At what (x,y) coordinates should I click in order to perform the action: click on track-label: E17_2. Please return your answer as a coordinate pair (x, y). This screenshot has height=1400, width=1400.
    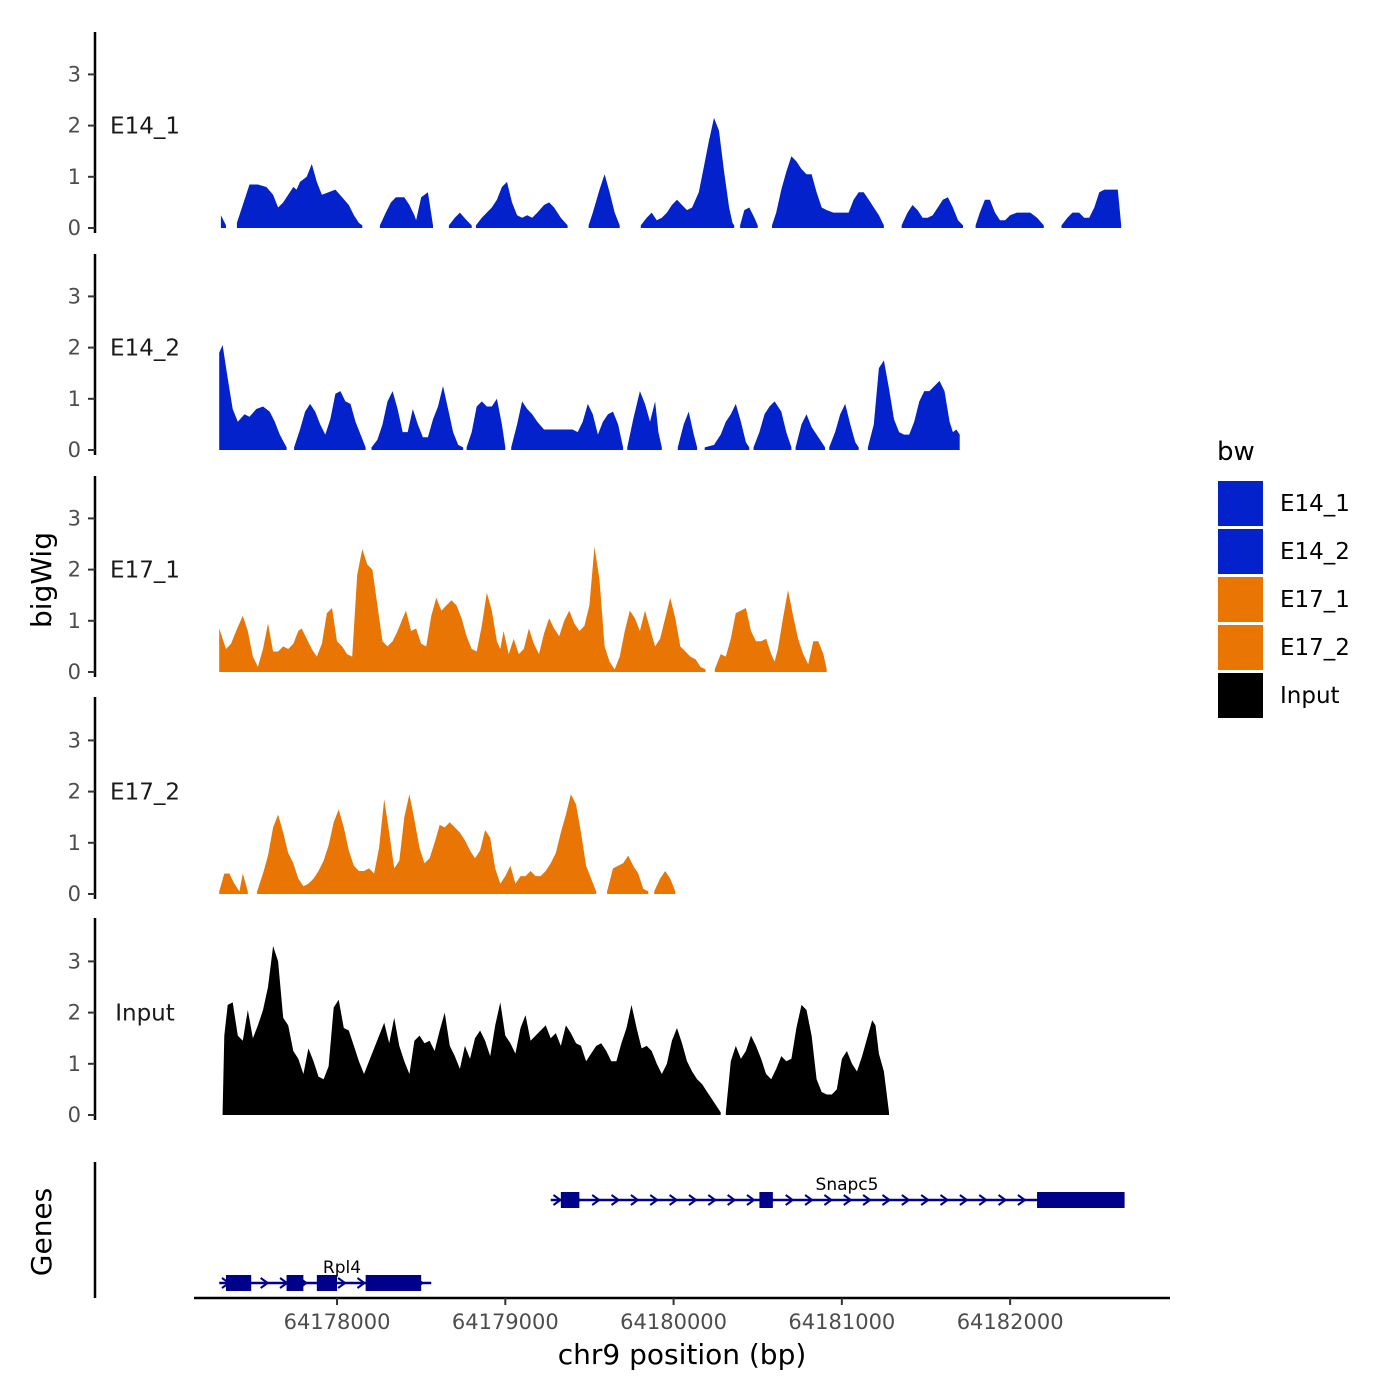
    Looking at the image, I should click on (145, 792).